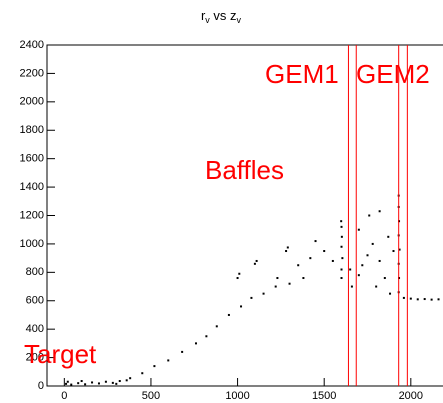  Describe the element at coordinates (237, 396) in the screenshot. I see `x-tick-label: 1000` at that location.